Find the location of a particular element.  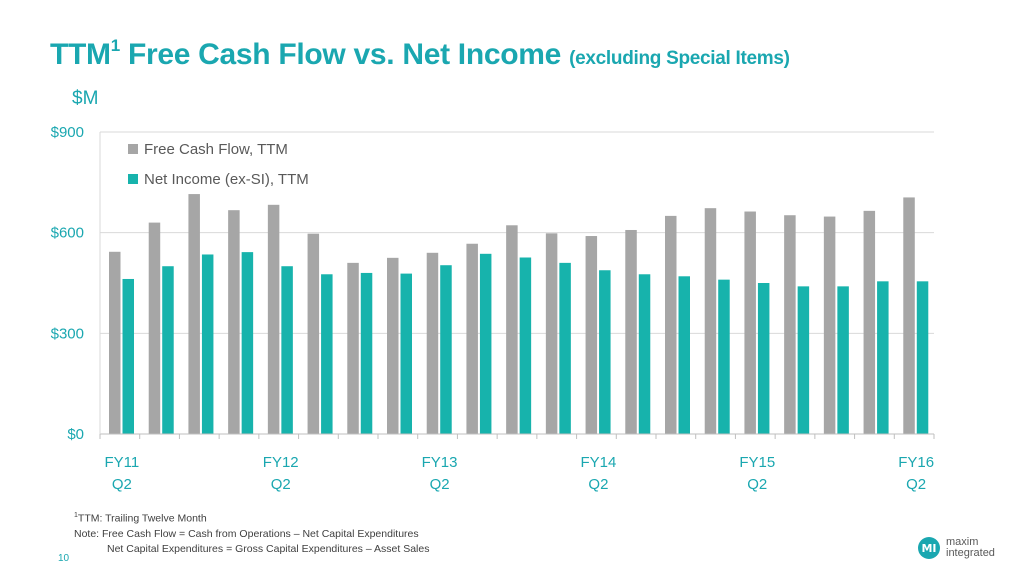

x-tick-label: FY12 is located at coordinates (281, 462).